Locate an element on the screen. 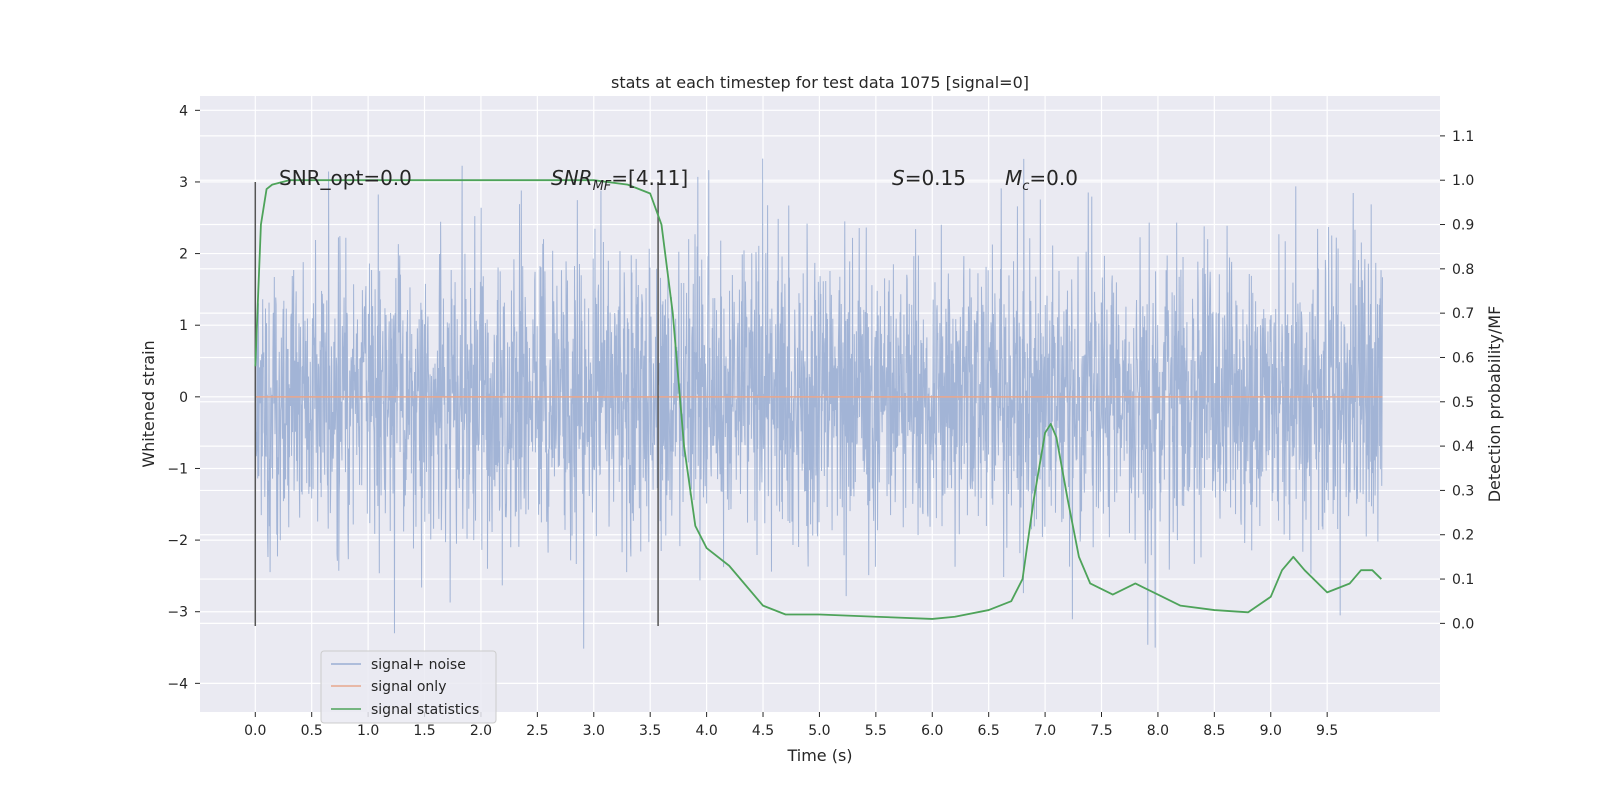  x-tick-label: 7.5 is located at coordinates (1101, 731).